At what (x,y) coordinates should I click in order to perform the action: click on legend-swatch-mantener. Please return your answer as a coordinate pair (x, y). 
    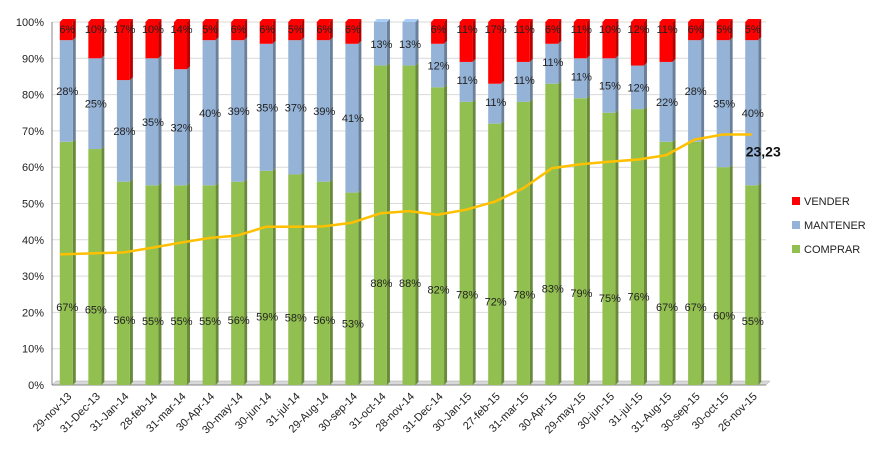
    Looking at the image, I should click on (796, 225).